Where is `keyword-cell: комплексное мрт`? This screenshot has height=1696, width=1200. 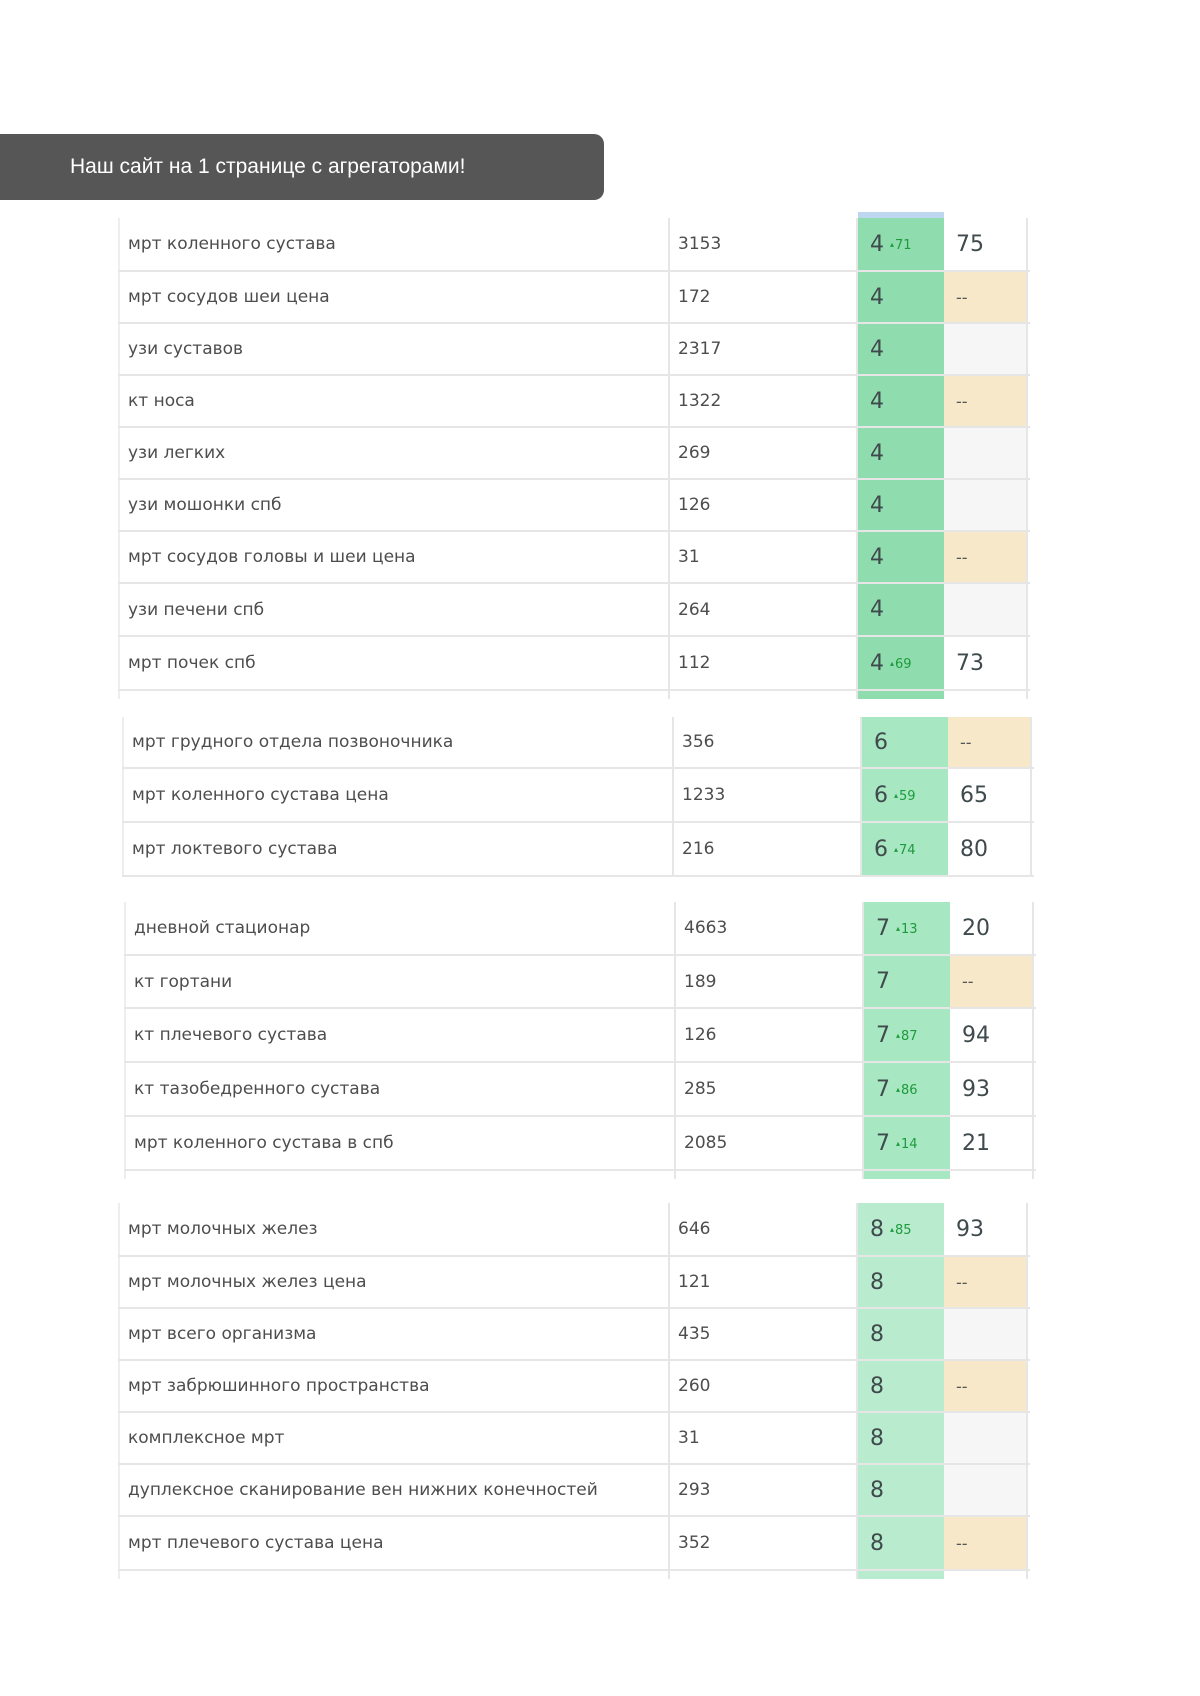 keyword-cell: комплексное мрт is located at coordinates (394, 1438).